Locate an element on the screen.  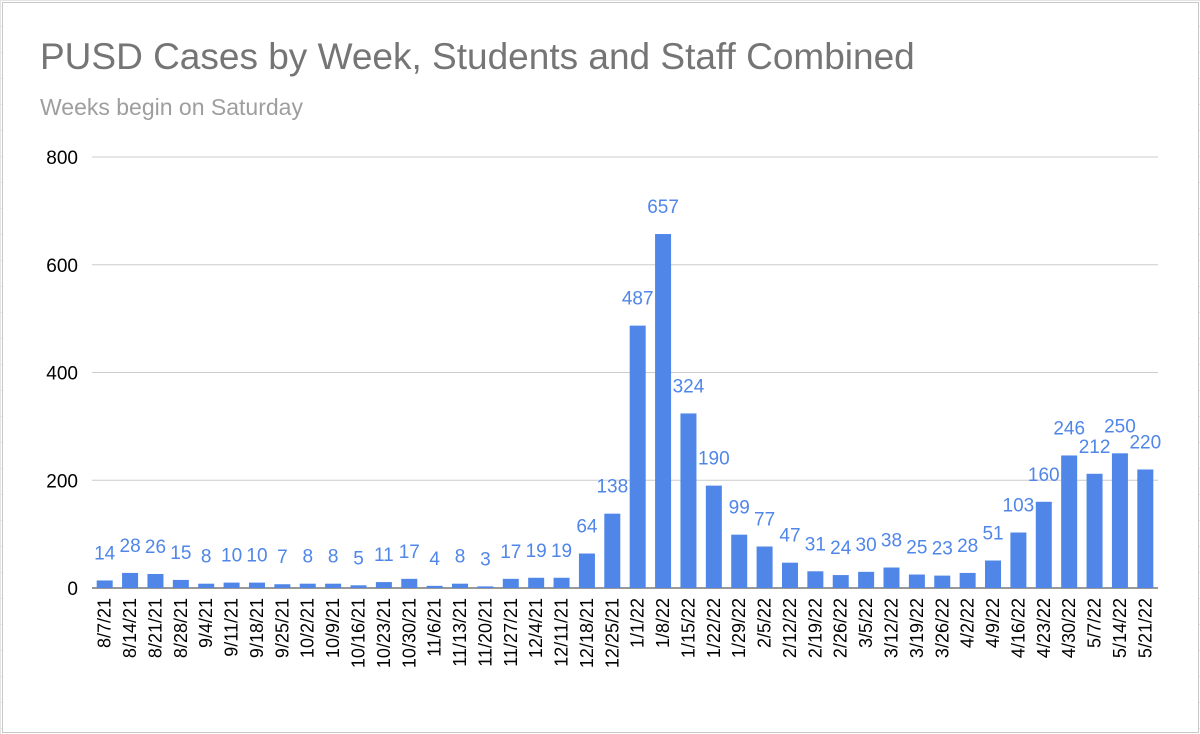
data-label: 324 is located at coordinates (689, 386).